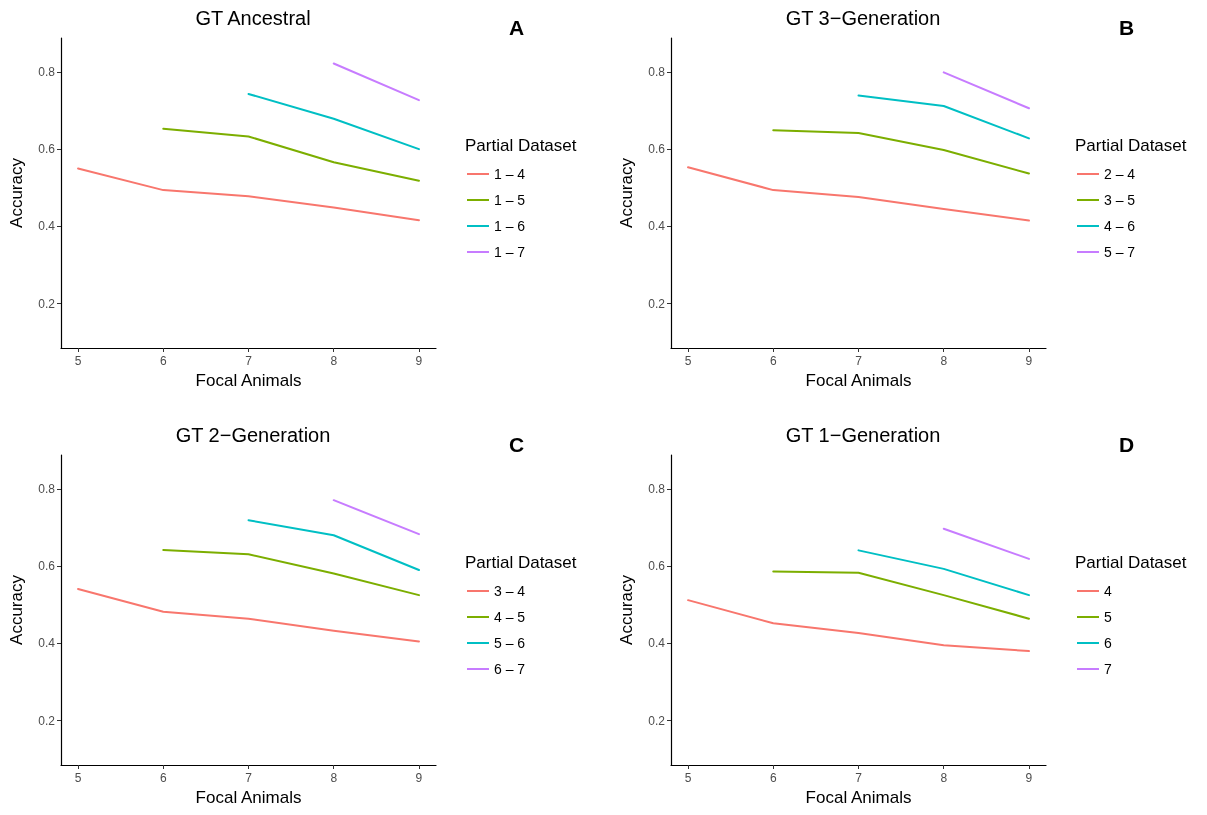  What do you see at coordinates (1108, 617) in the screenshot?
I see `legend-label: 5` at bounding box center [1108, 617].